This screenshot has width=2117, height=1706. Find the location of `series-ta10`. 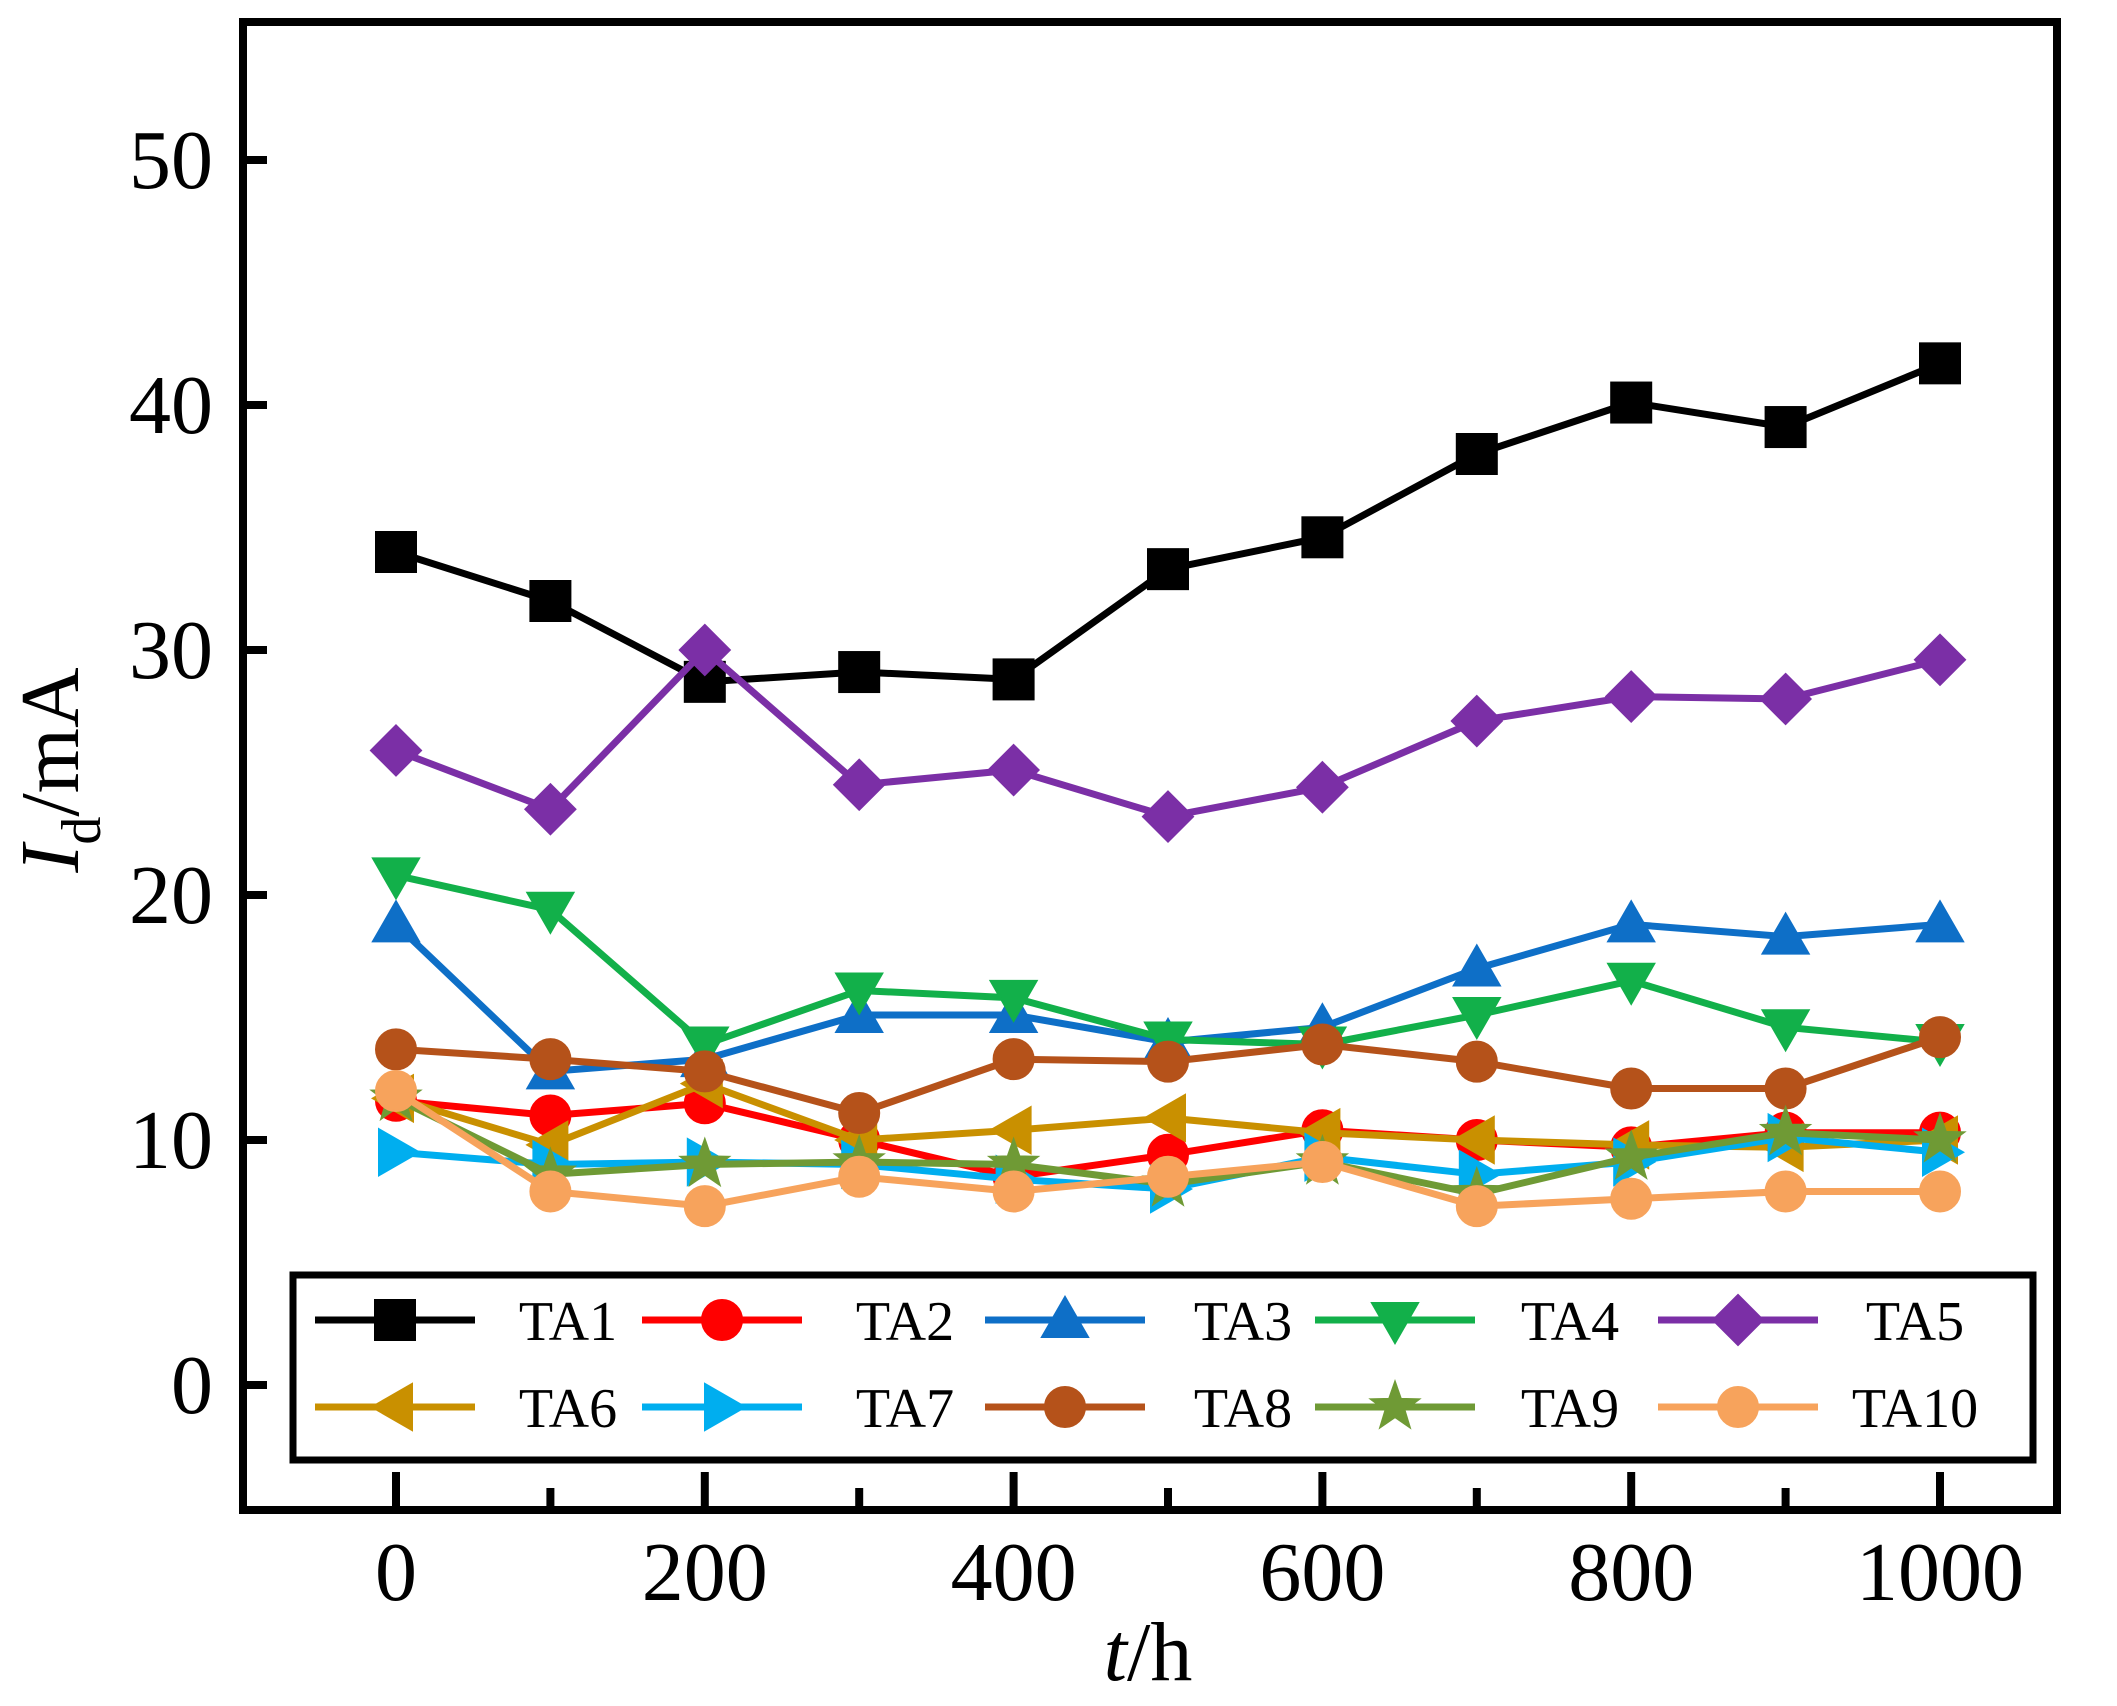

series-ta10 is located at coordinates (1168, 1149).